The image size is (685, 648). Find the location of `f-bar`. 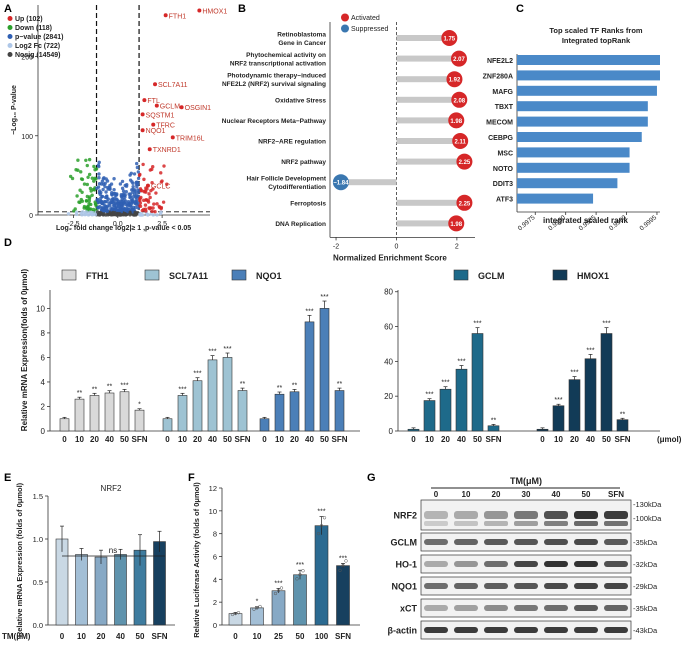

f-bar is located at coordinates (257, 616).